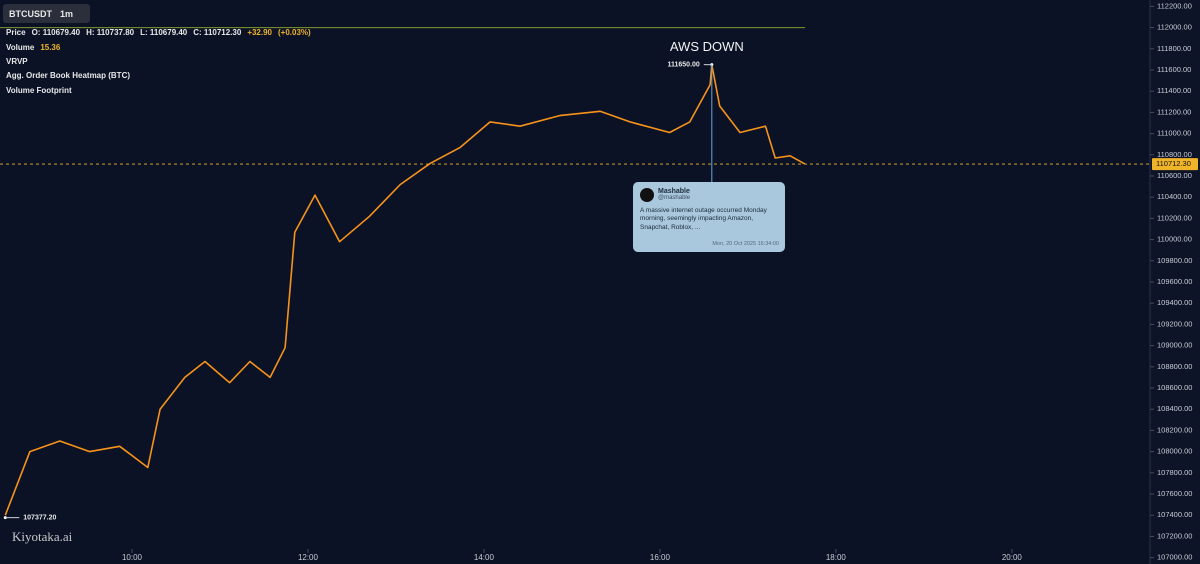 The height and width of the screenshot is (564, 1200). What do you see at coordinates (56, 32) in the screenshot?
I see `open: O: 110679.40` at bounding box center [56, 32].